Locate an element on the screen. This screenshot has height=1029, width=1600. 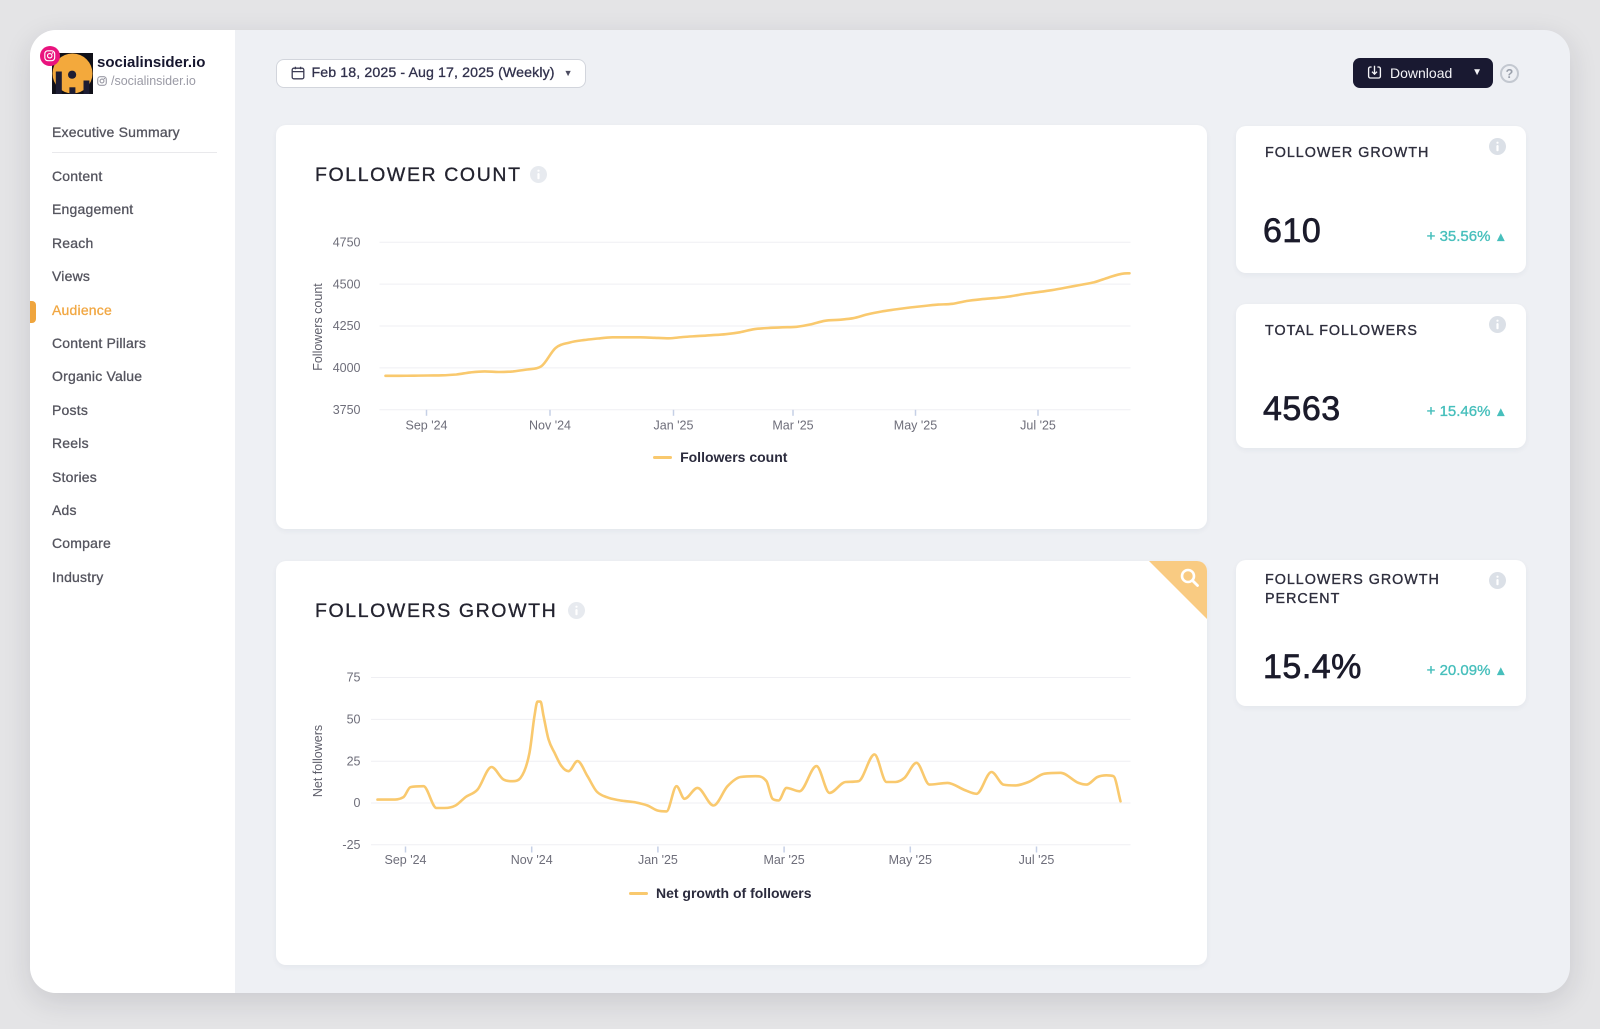
svg-text: 4250 is located at coordinates (346, 326).